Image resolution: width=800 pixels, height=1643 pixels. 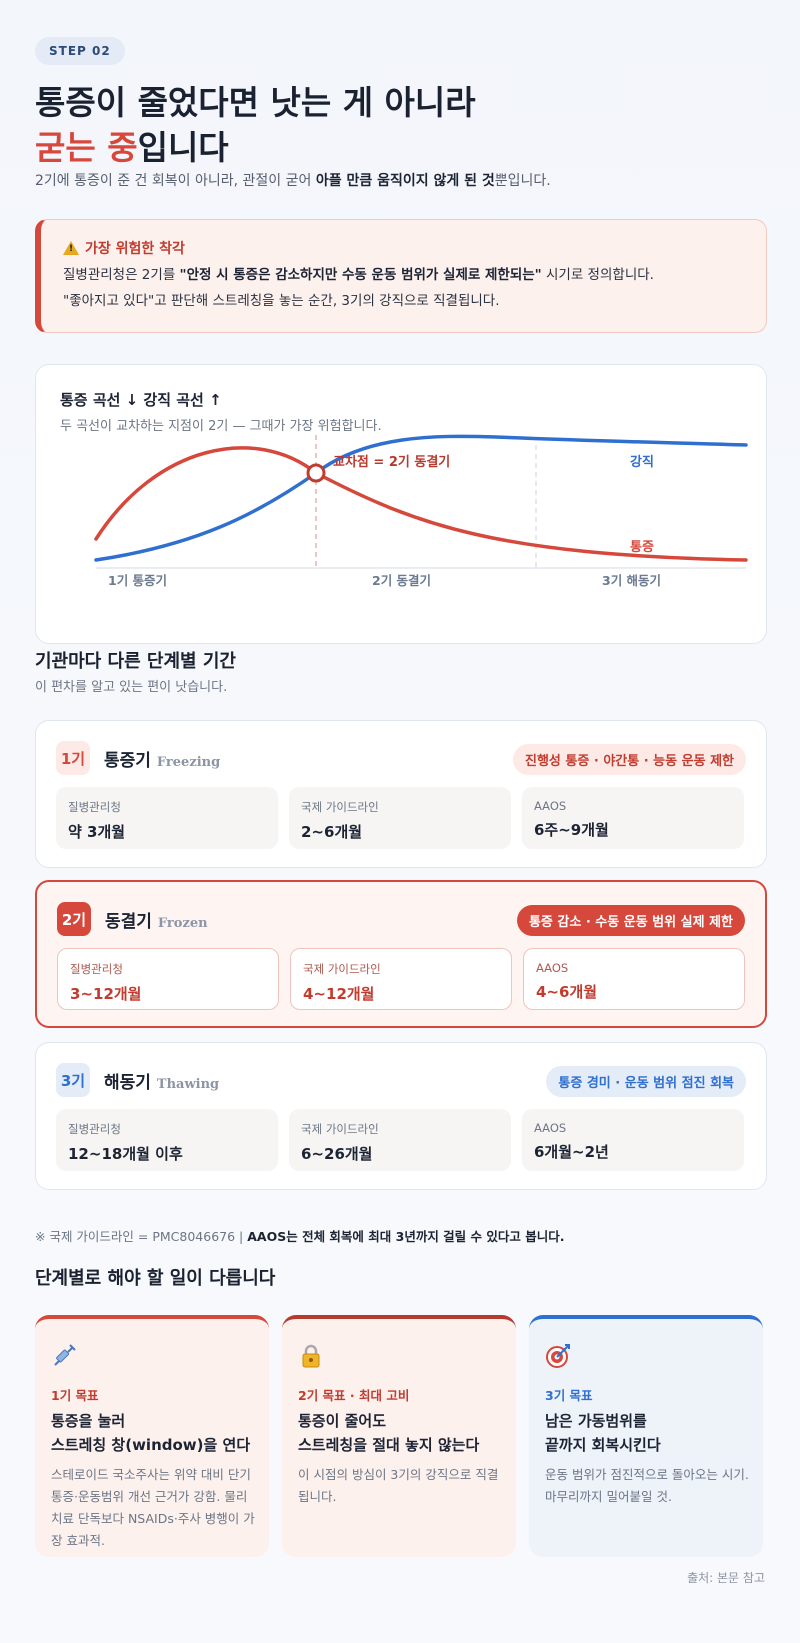 What do you see at coordinates (71, 248) in the screenshot?
I see `warning-icon: !` at bounding box center [71, 248].